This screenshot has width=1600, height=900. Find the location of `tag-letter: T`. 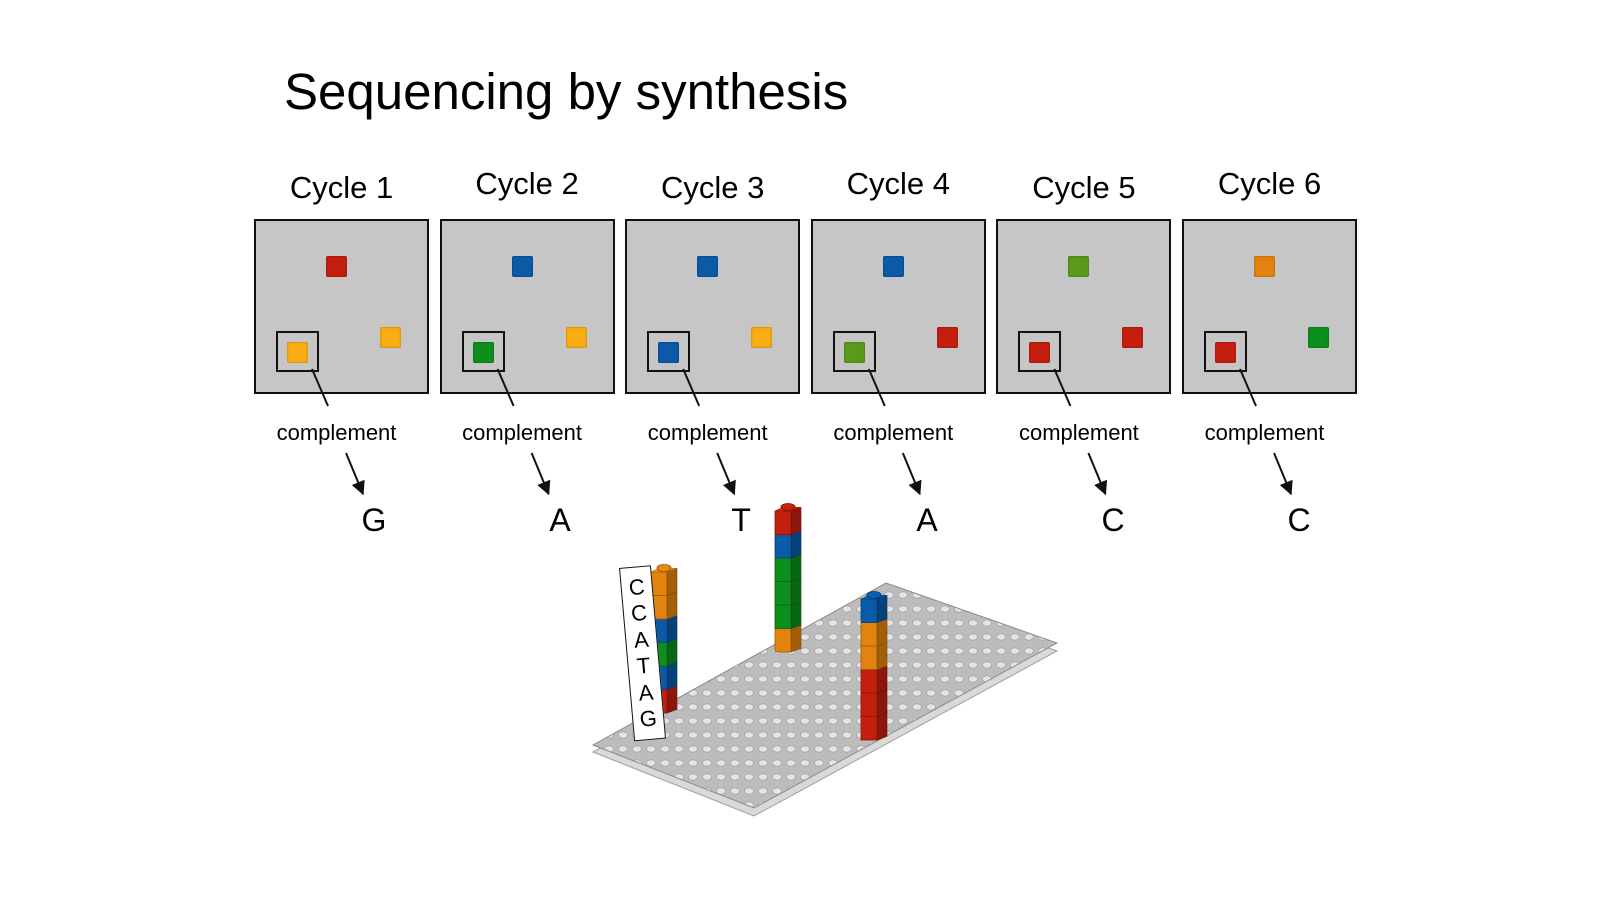

tag-letter: T is located at coordinates (643, 666).